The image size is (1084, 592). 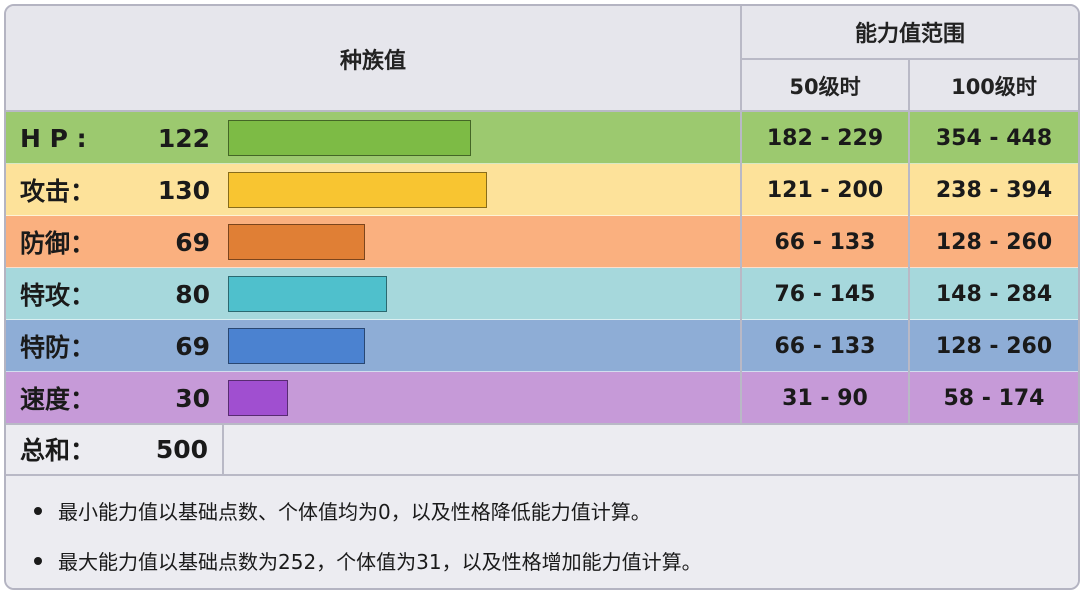 What do you see at coordinates (372, 61) in the screenshot?
I see `base-stats-title: 种族值` at bounding box center [372, 61].